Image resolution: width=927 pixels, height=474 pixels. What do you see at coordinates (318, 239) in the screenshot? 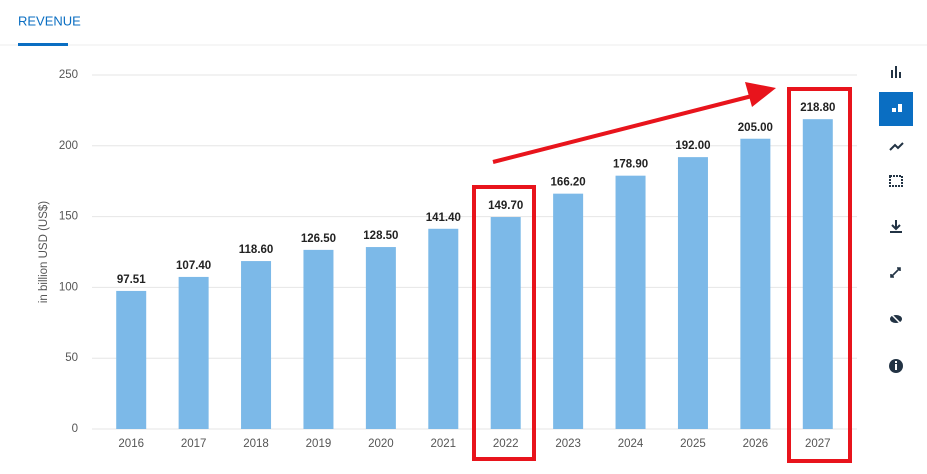
I see `value-label: 126.50` at bounding box center [318, 239].